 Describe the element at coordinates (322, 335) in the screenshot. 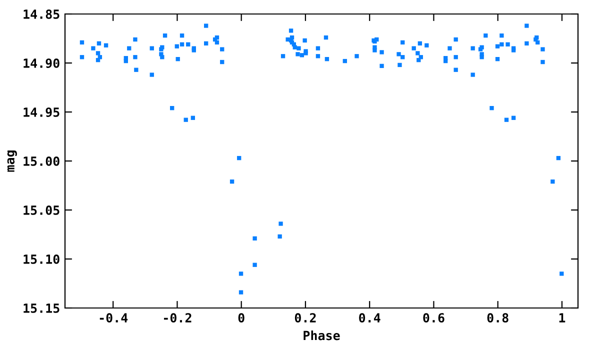

I see `x-axis-title: Phase` at that location.